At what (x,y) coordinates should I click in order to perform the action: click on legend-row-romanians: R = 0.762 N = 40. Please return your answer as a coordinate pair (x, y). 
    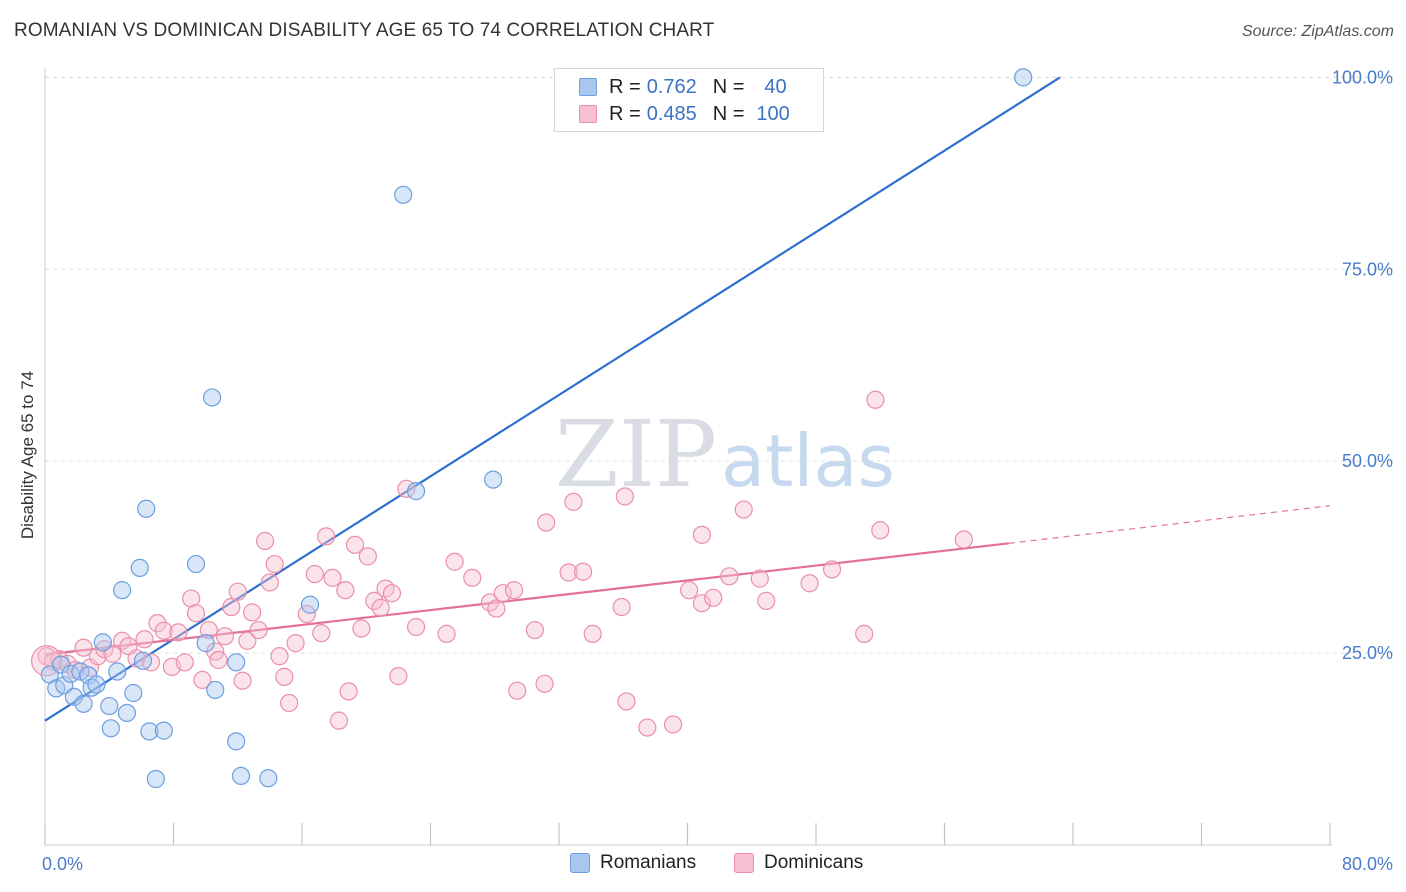
    Looking at the image, I should click on (683, 87).